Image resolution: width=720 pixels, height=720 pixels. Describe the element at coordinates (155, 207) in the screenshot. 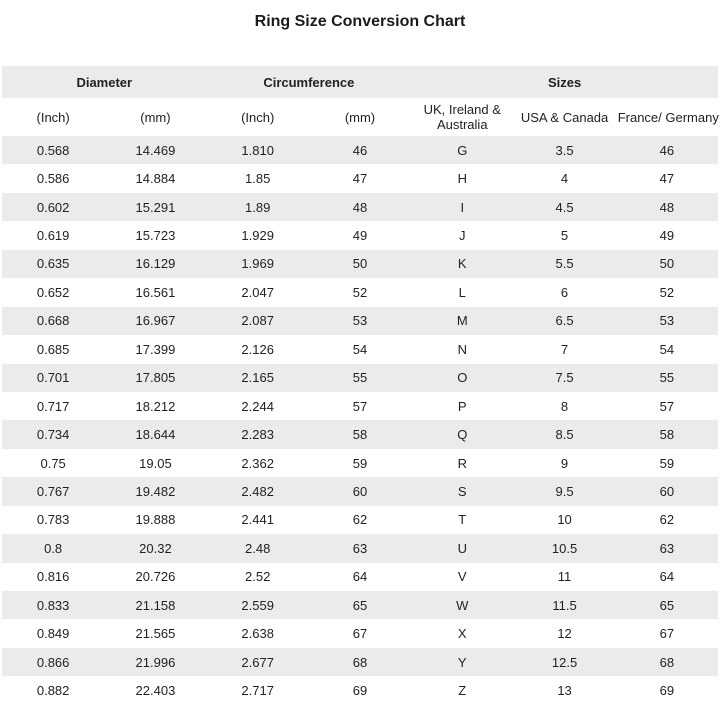

I see `table-cell: 15.291` at that location.